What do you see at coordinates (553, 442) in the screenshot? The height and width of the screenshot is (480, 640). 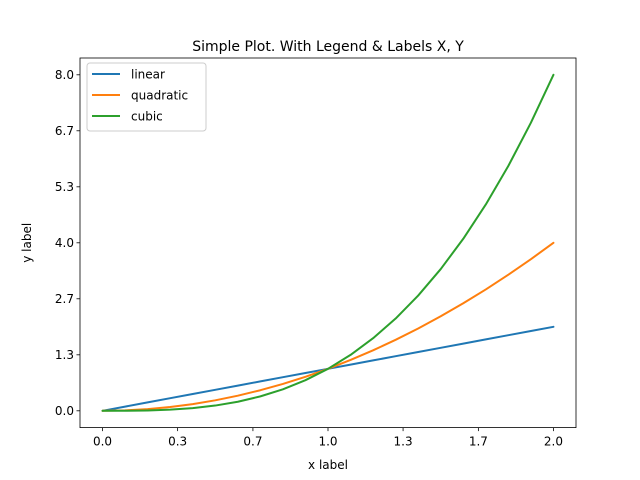 I see `x-tick-label: 2.0` at bounding box center [553, 442].